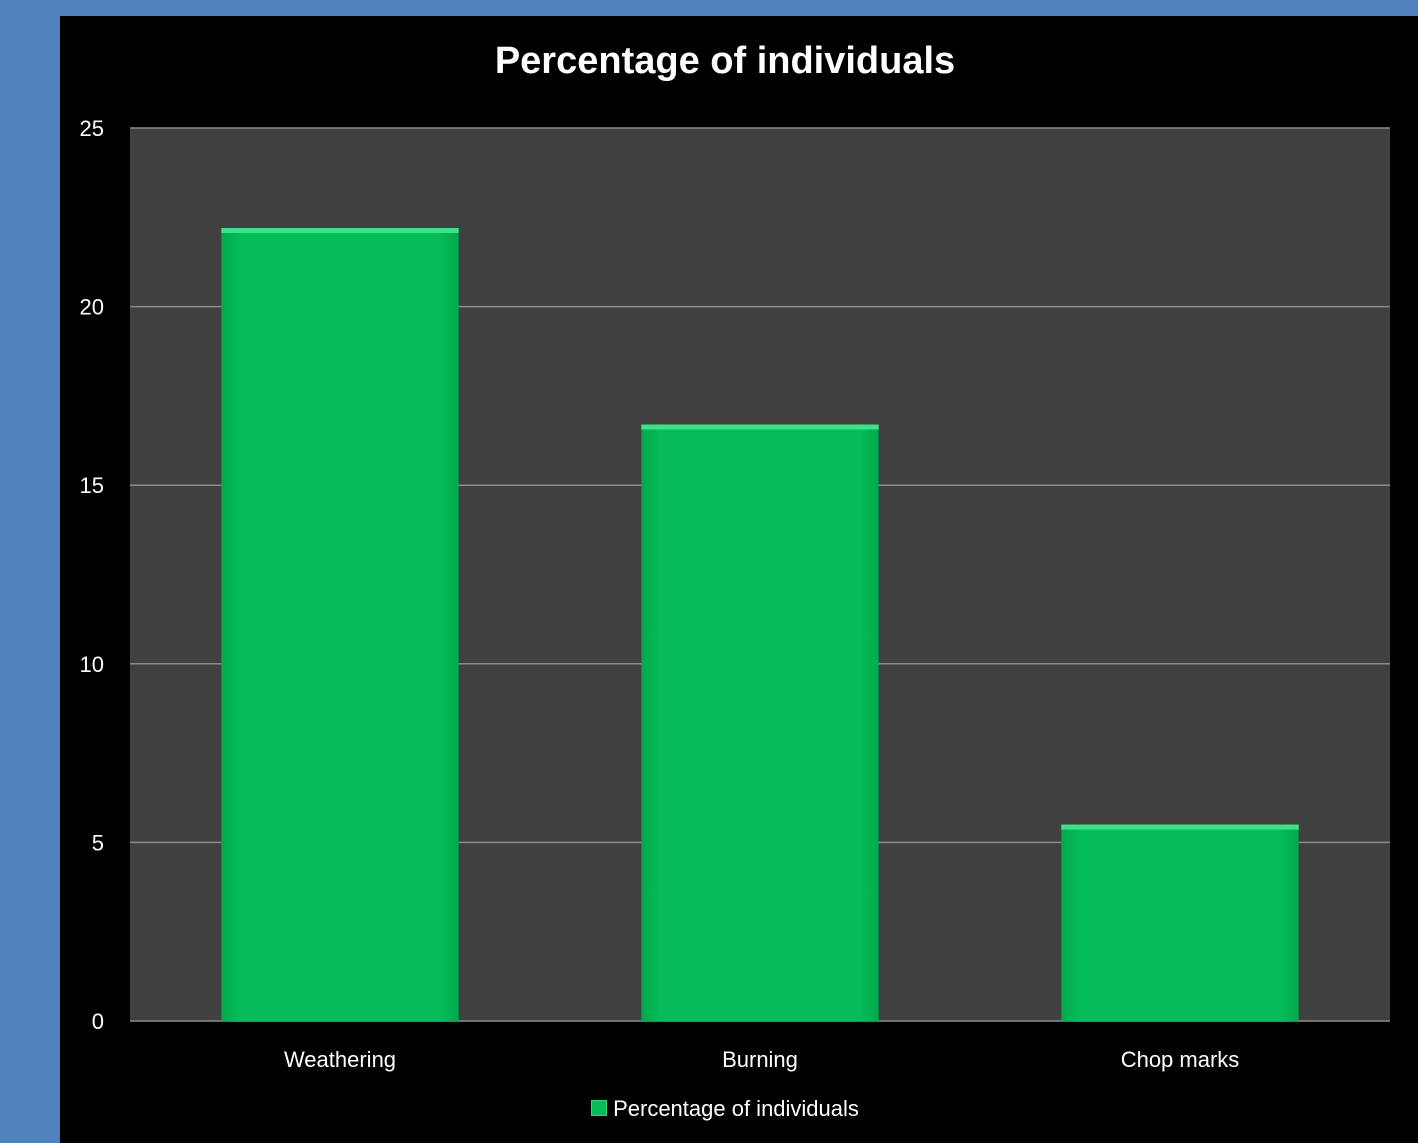 This screenshot has height=1143, width=1418. I want to click on x-axis-ticks: Weathering Burning Chop marks, so click(761, 1059).